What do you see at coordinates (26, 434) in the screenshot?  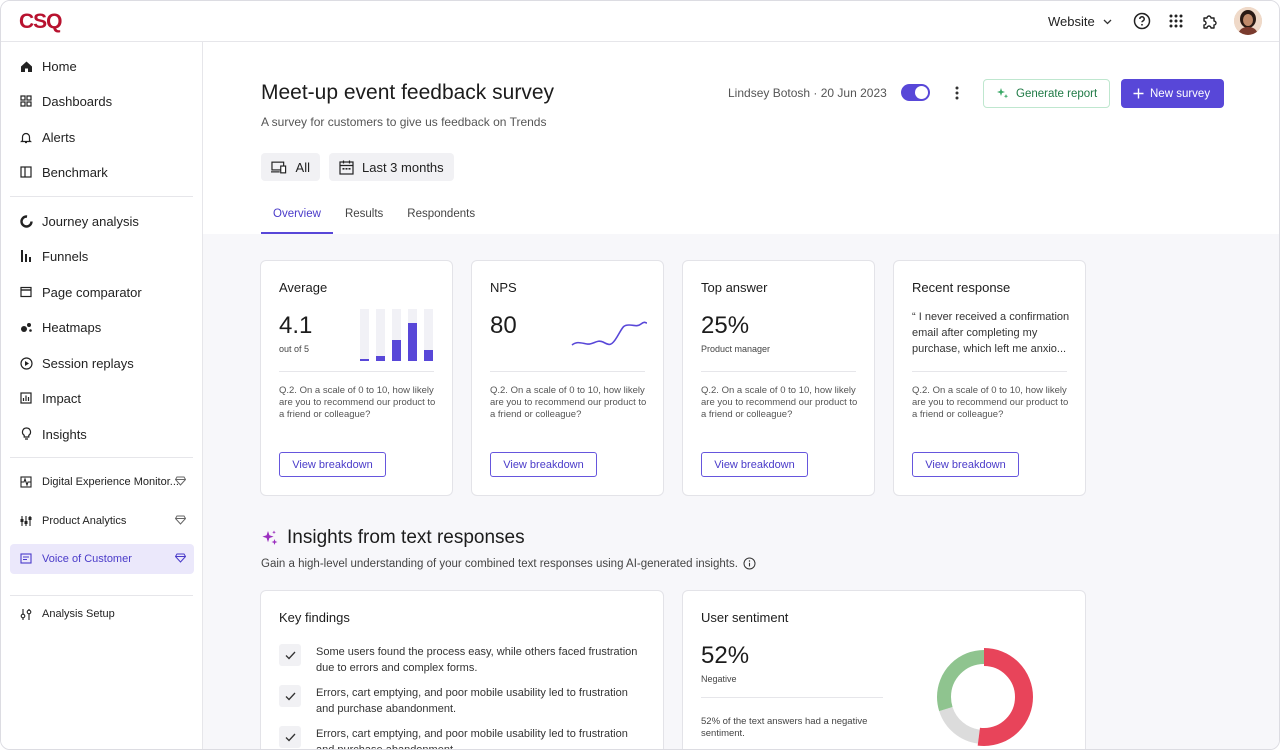 I see `lightbulb-icon` at bounding box center [26, 434].